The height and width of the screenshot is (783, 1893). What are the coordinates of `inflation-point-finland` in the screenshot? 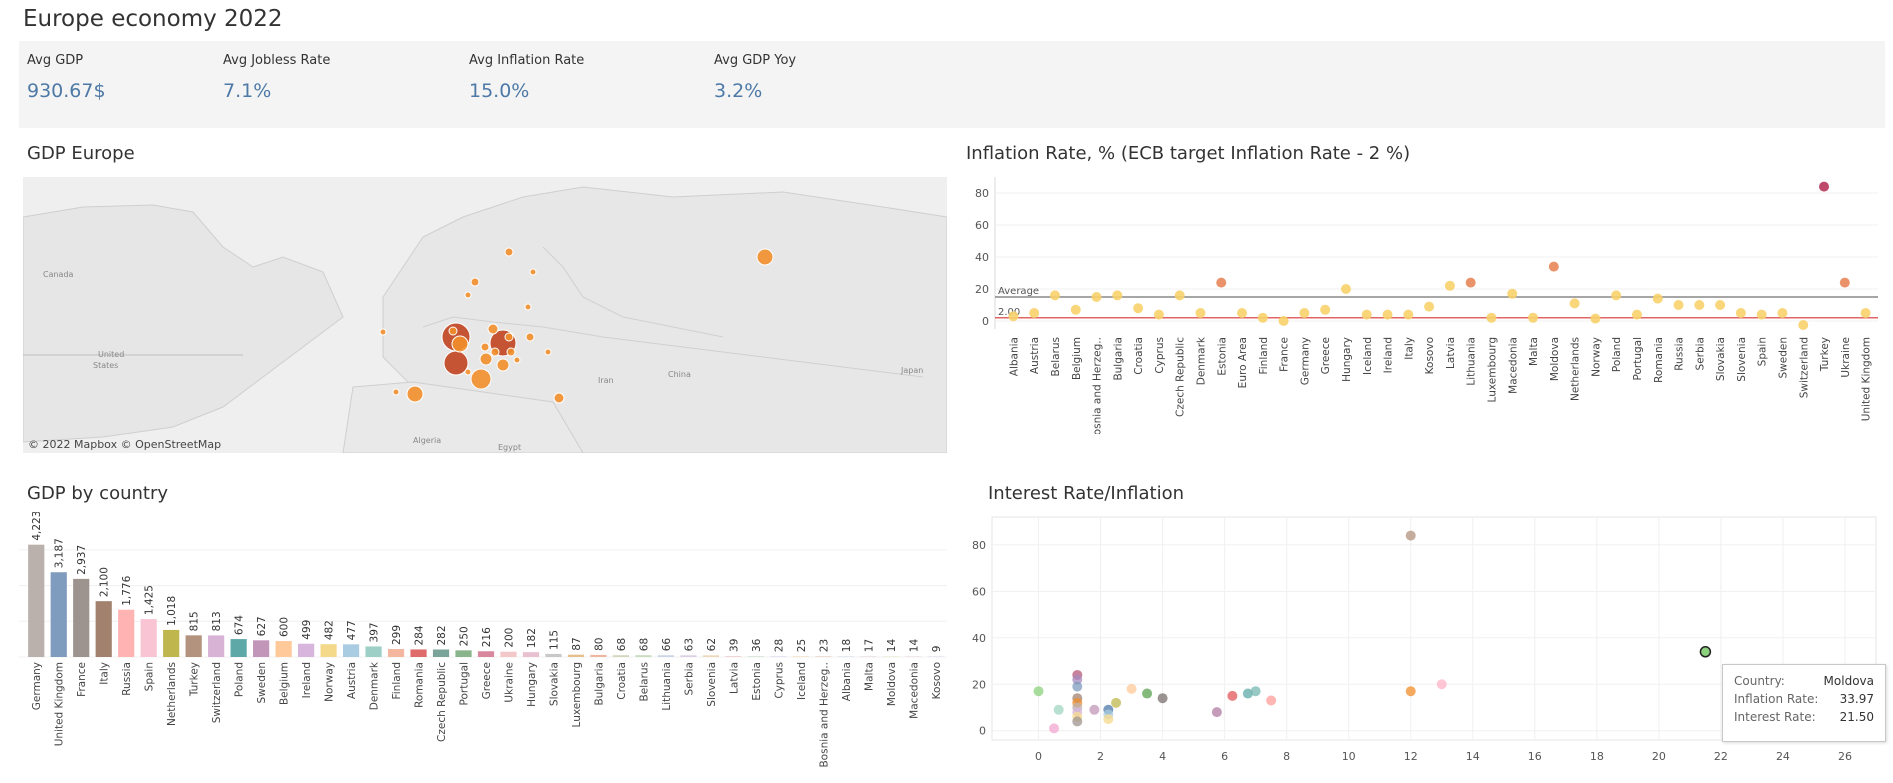 It's located at (1262, 317).